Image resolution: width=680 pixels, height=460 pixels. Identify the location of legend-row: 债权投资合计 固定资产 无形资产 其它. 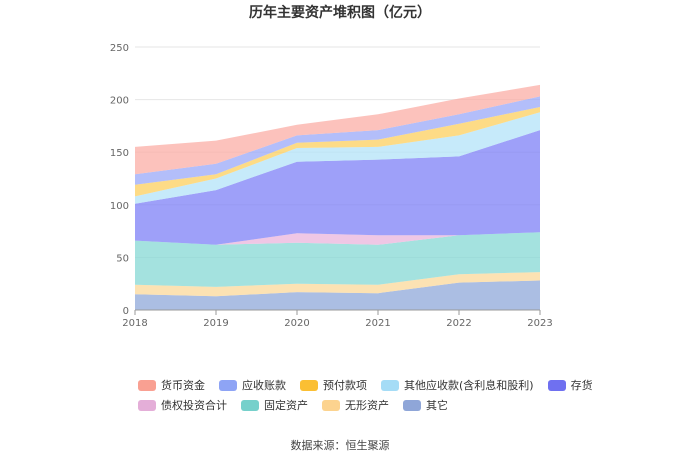
(353, 405).